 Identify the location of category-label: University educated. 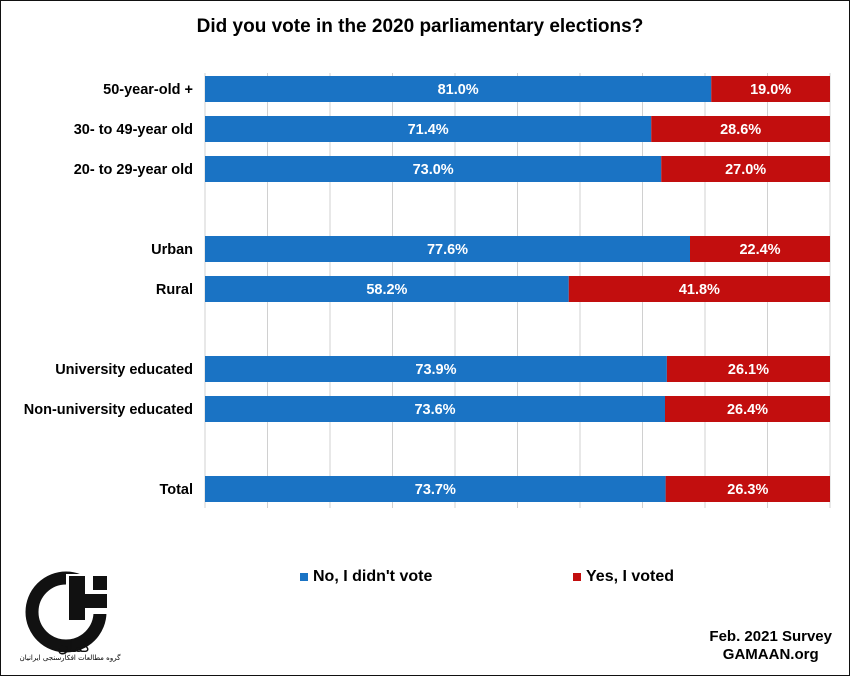
(124, 370).